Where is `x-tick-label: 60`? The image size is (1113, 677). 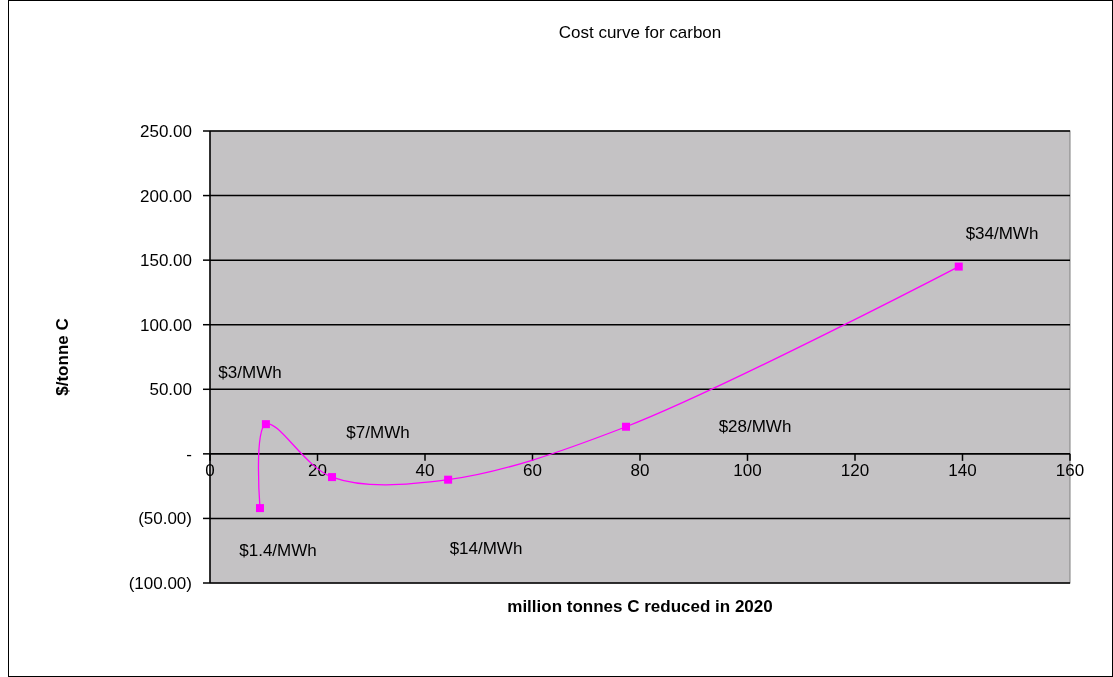
x-tick-label: 60 is located at coordinates (532, 470).